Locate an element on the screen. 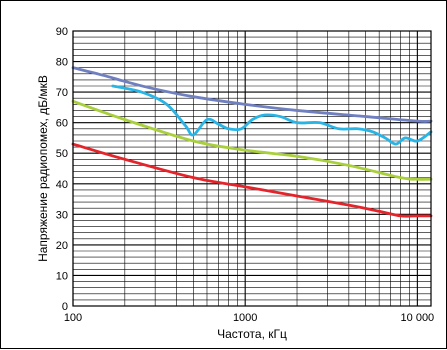 The height and width of the screenshot is (350, 447). y-tick-label: 10 is located at coordinates (62, 276).